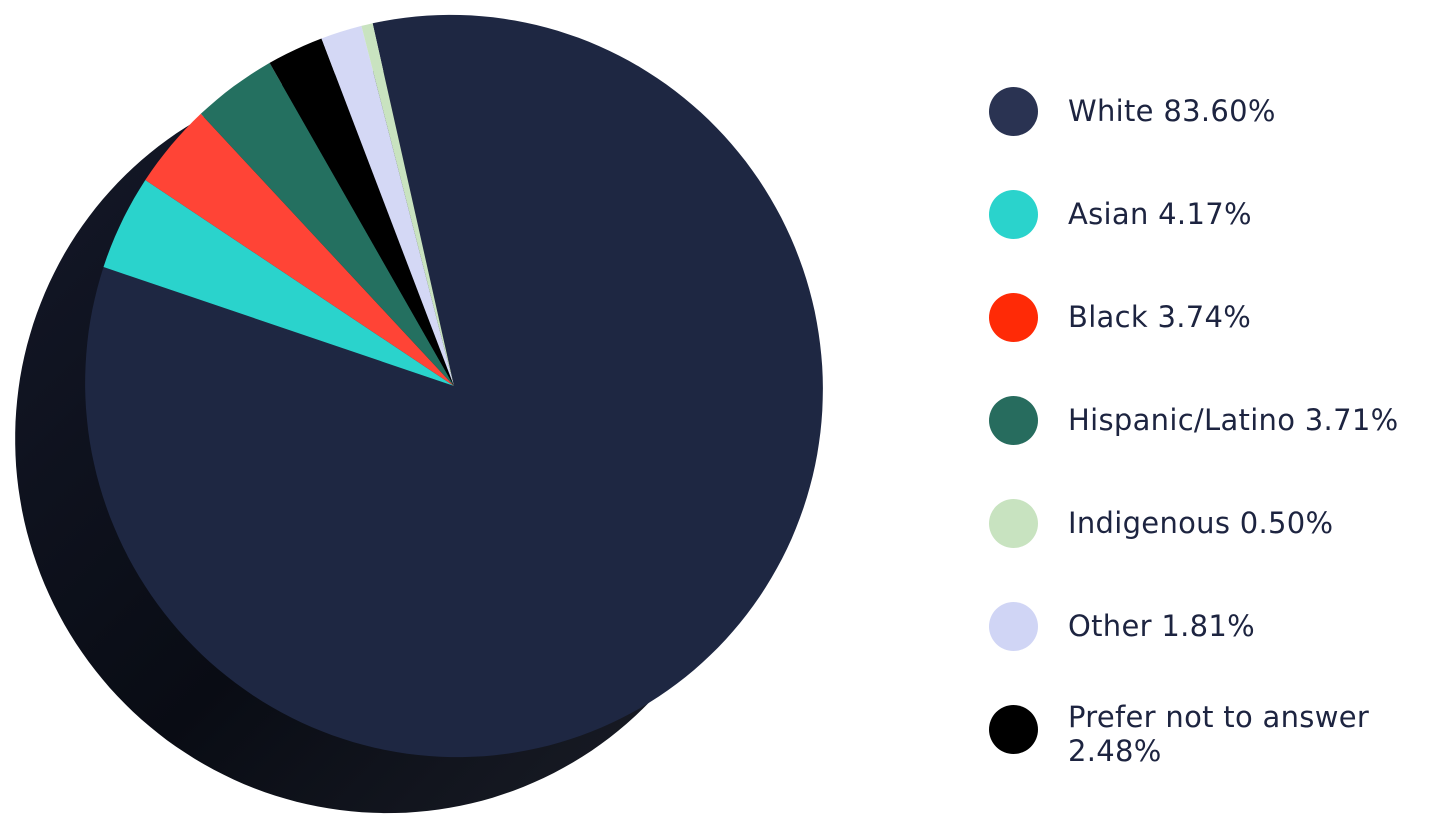 The height and width of the screenshot is (820, 1436). I want to click on legend-swatch-hispanic-latino, so click(1013, 420).